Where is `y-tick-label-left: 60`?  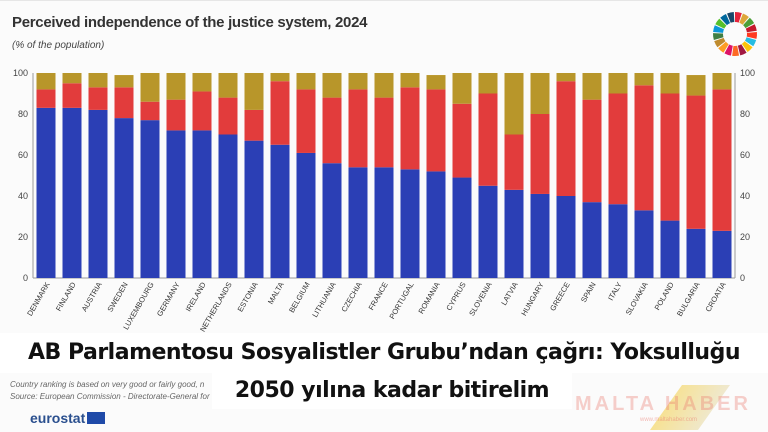 y-tick-label-left: 60 is located at coordinates (23, 155).